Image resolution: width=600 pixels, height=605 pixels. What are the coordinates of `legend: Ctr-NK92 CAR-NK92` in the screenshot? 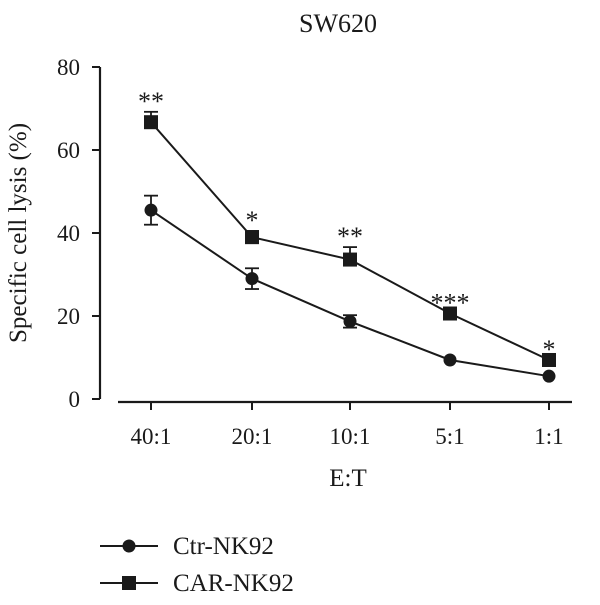 It's located at (197, 565).